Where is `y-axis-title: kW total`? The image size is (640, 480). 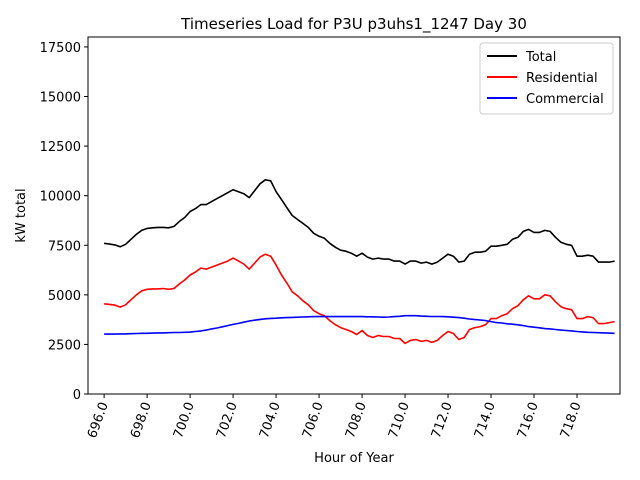 y-axis-title: kW total is located at coordinates (21, 215).